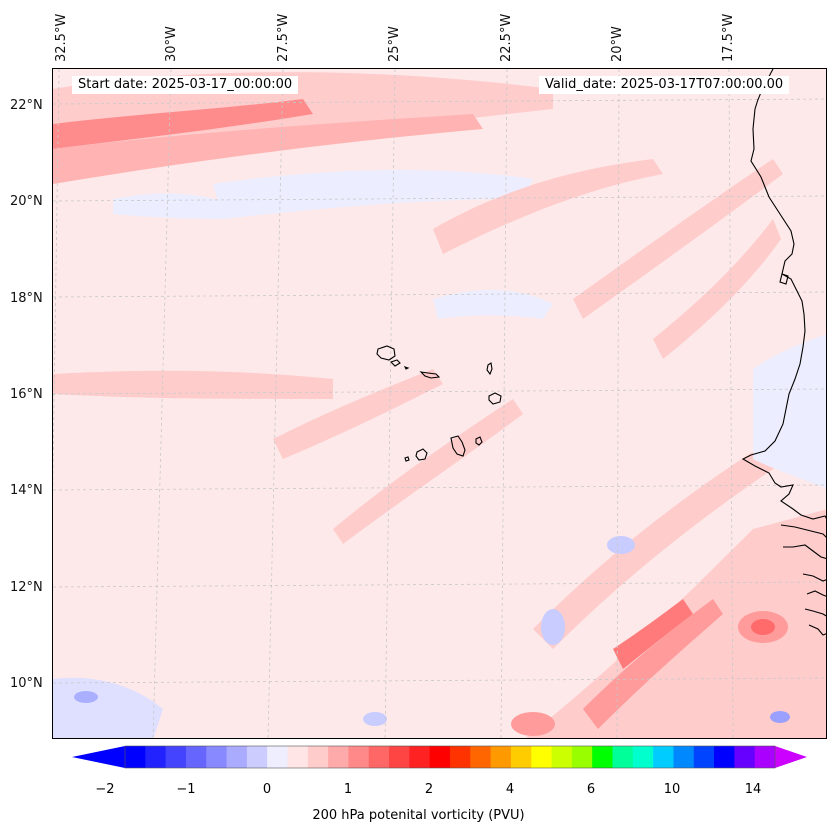 This screenshot has width=837, height=836. Describe the element at coordinates (61, 37) in the screenshot. I see `lon-label-32-5w: 32.5°W` at that location.